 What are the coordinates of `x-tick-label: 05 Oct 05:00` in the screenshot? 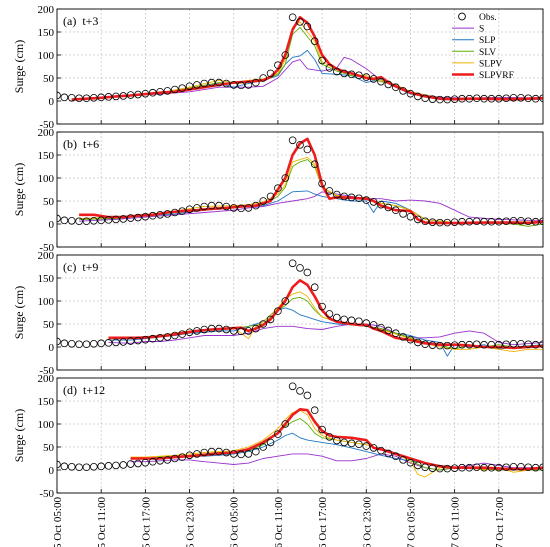 It's located at (58, 522).